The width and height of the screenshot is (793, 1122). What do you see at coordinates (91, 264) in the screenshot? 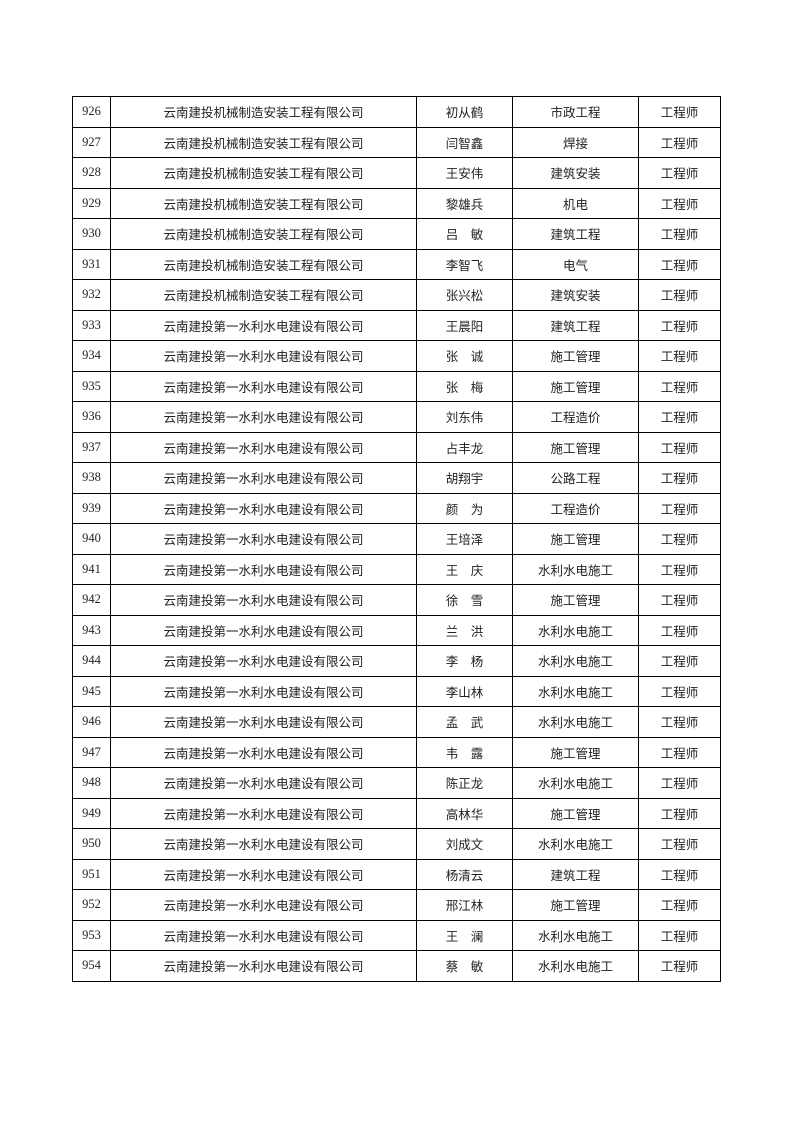
I see `row-number: 931` at bounding box center [91, 264].